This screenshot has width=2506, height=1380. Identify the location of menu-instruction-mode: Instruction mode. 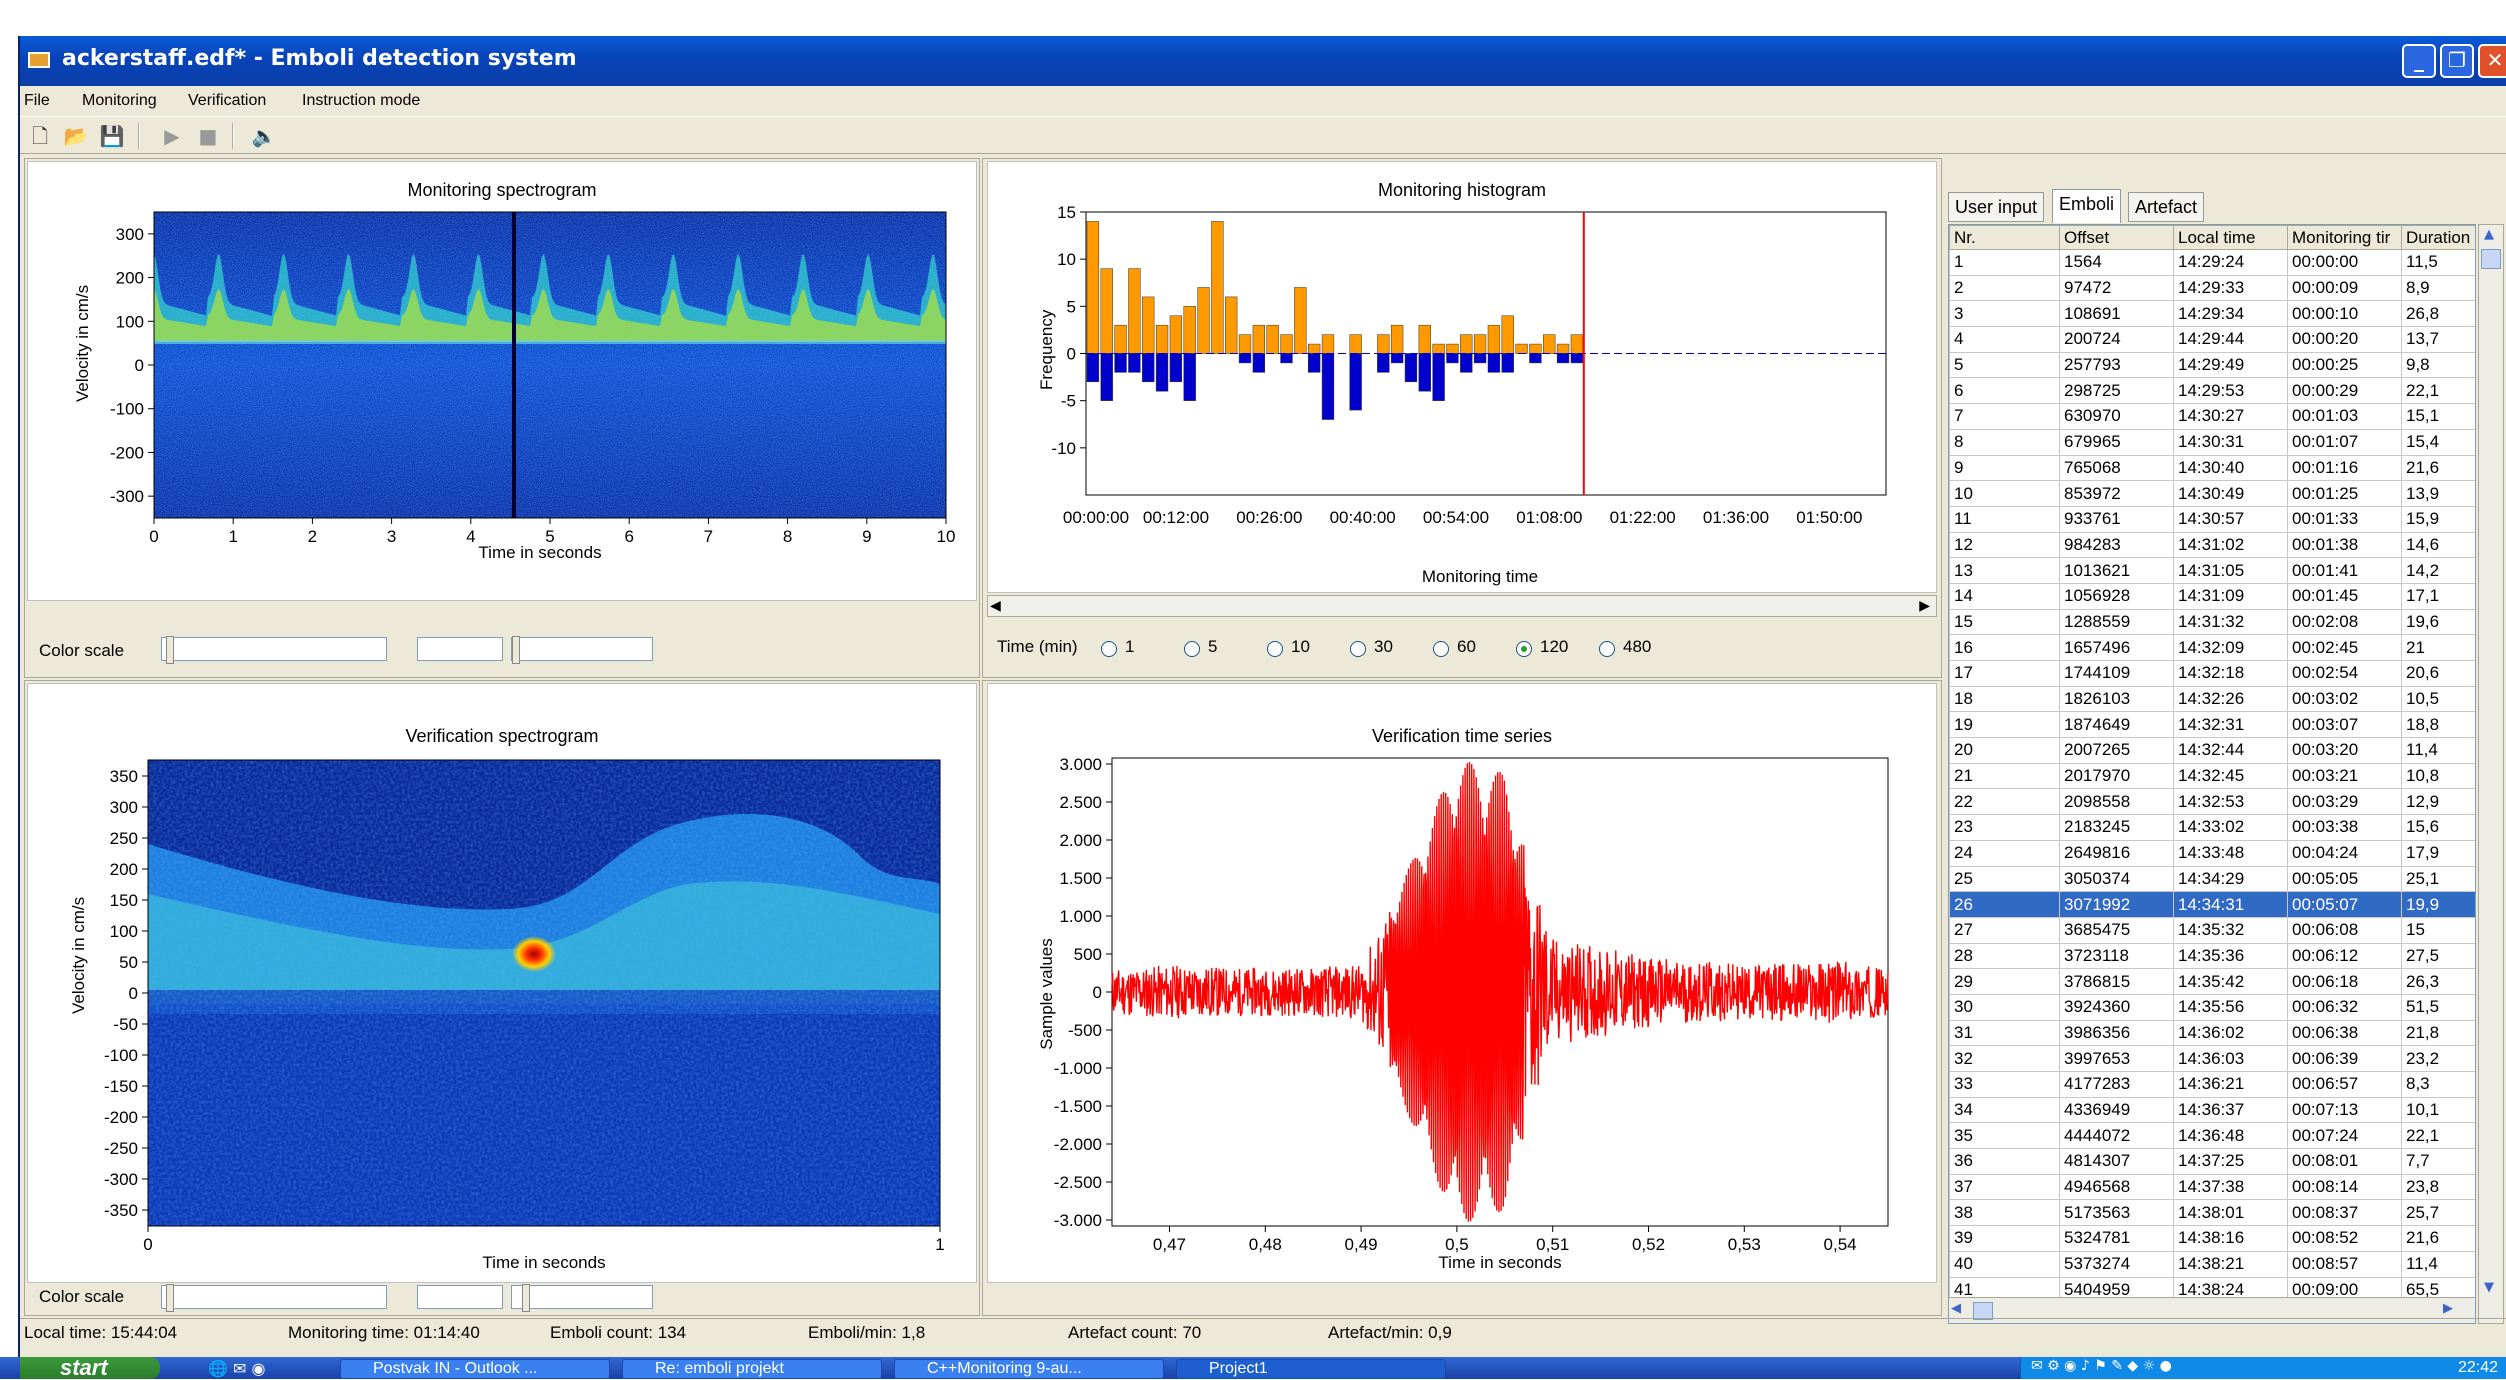
(361, 100).